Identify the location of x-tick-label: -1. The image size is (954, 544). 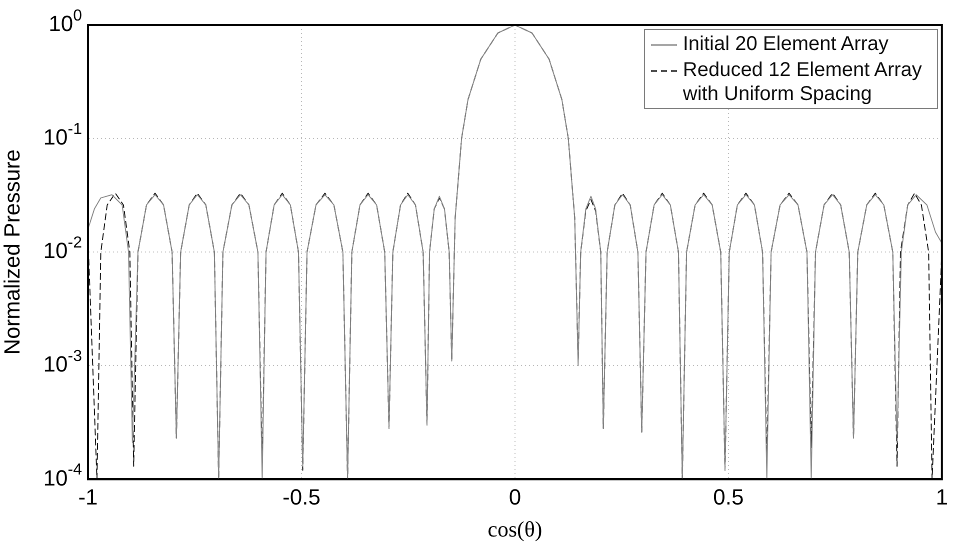
(88, 497).